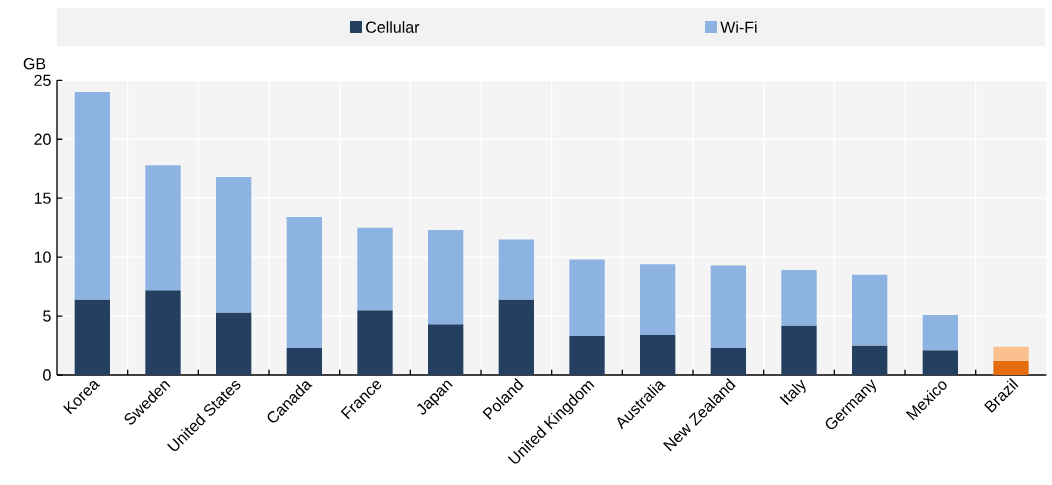 This screenshot has width=1052, height=485. Describe the element at coordinates (42, 257) in the screenshot. I see `y-tick-label: 10` at that location.